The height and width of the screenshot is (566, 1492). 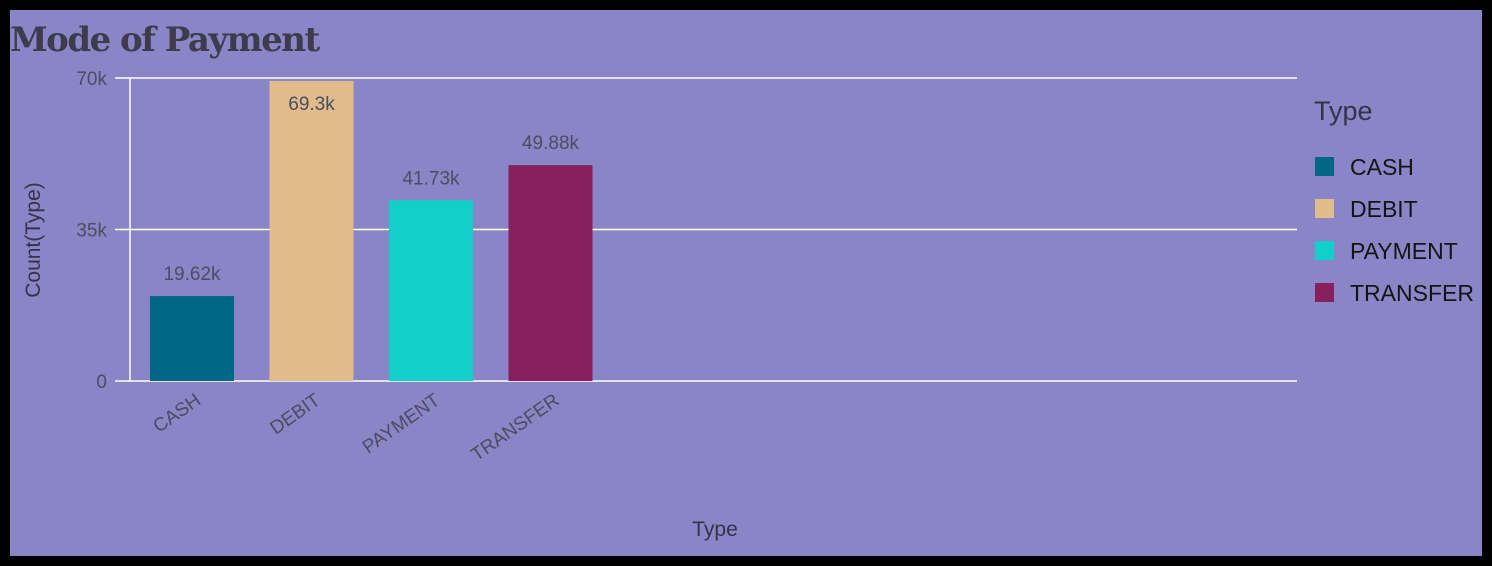 I want to click on legend-item-payment: PAYMENT, so click(x=1404, y=251).